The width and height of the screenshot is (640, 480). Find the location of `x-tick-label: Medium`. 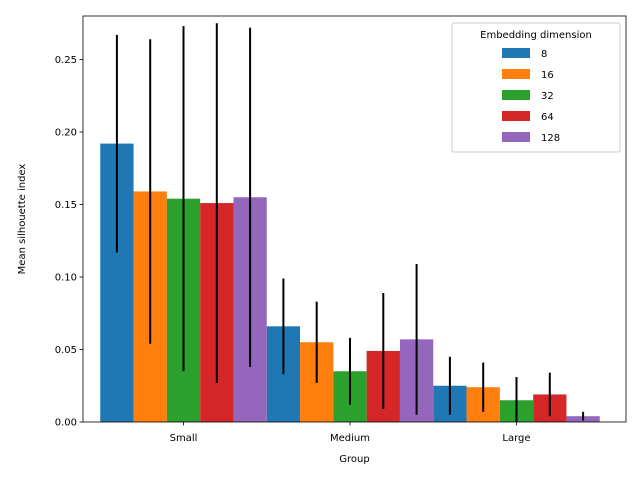

x-tick-label: Medium is located at coordinates (350, 438).